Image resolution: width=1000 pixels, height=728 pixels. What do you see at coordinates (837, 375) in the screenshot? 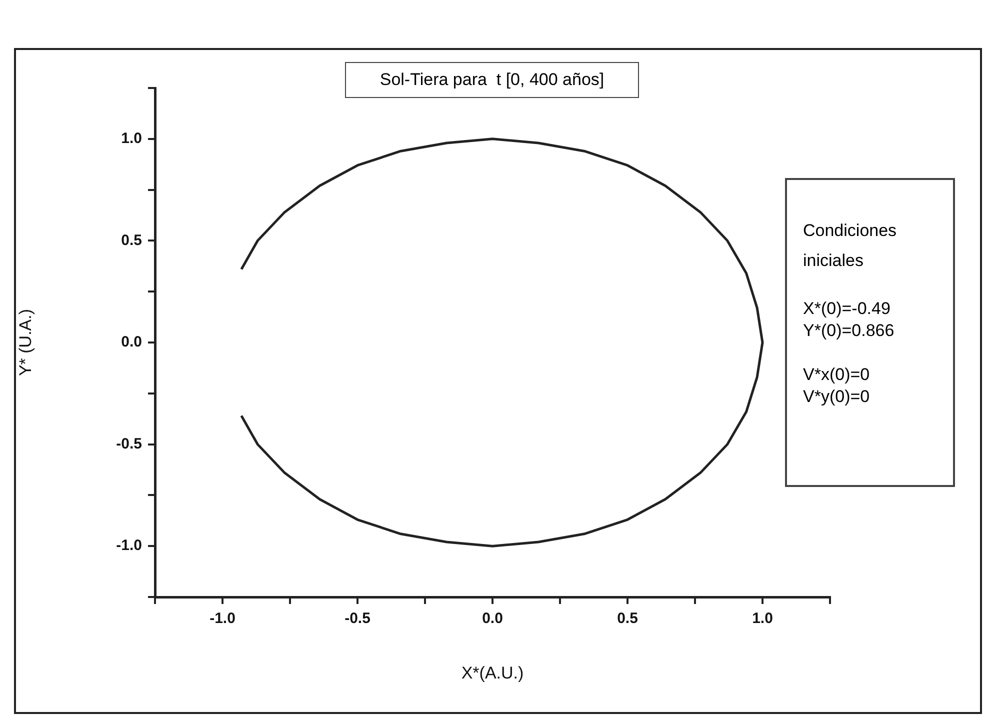
I see `annotation: V*x(0)=0` at bounding box center [837, 375].